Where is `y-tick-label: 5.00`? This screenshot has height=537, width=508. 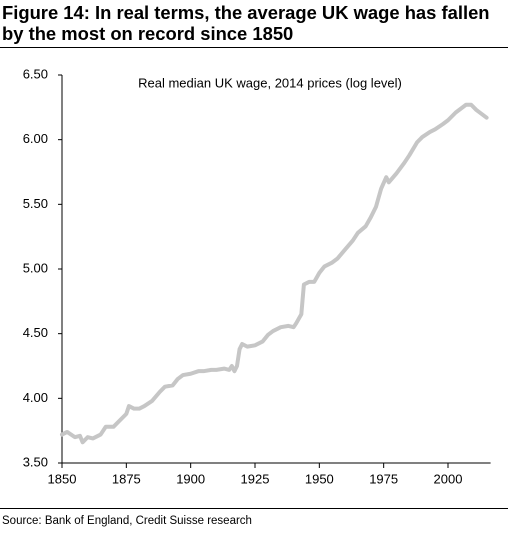 y-tick-label: 5.00 is located at coordinates (35, 267).